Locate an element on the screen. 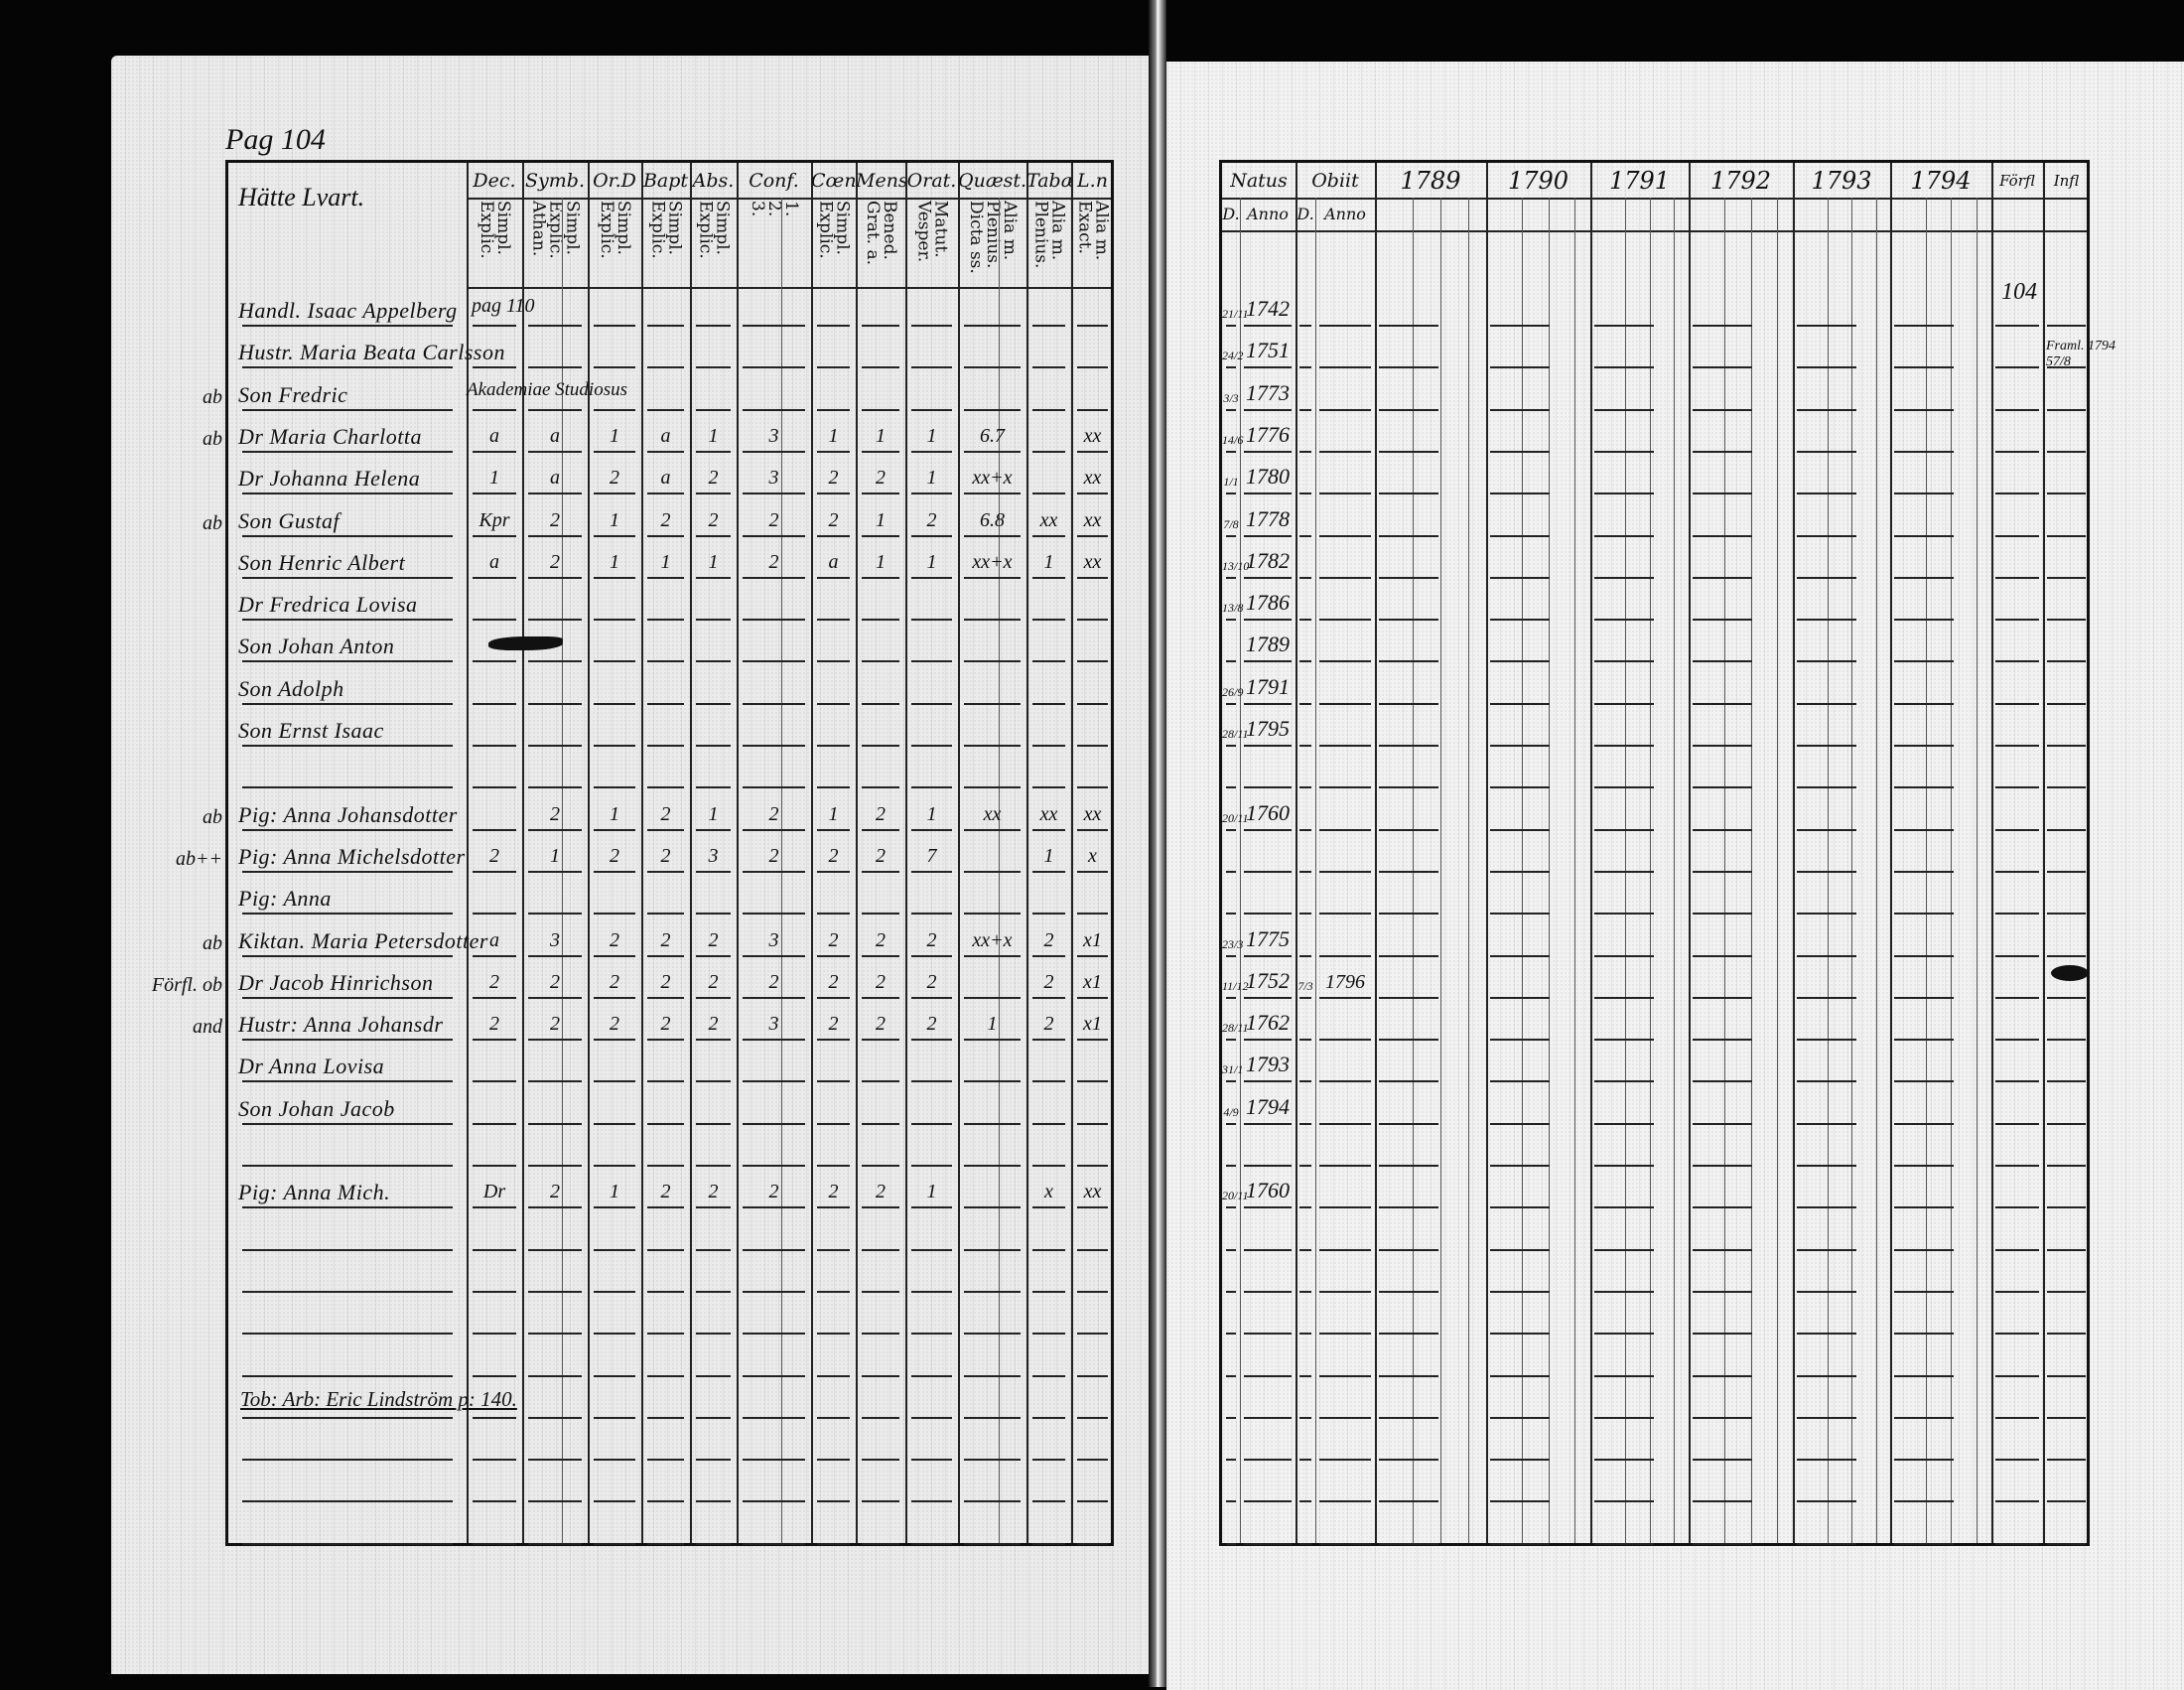 Image resolution: width=2184 pixels, height=1690 pixels. column-header: Symb. is located at coordinates (555, 181).